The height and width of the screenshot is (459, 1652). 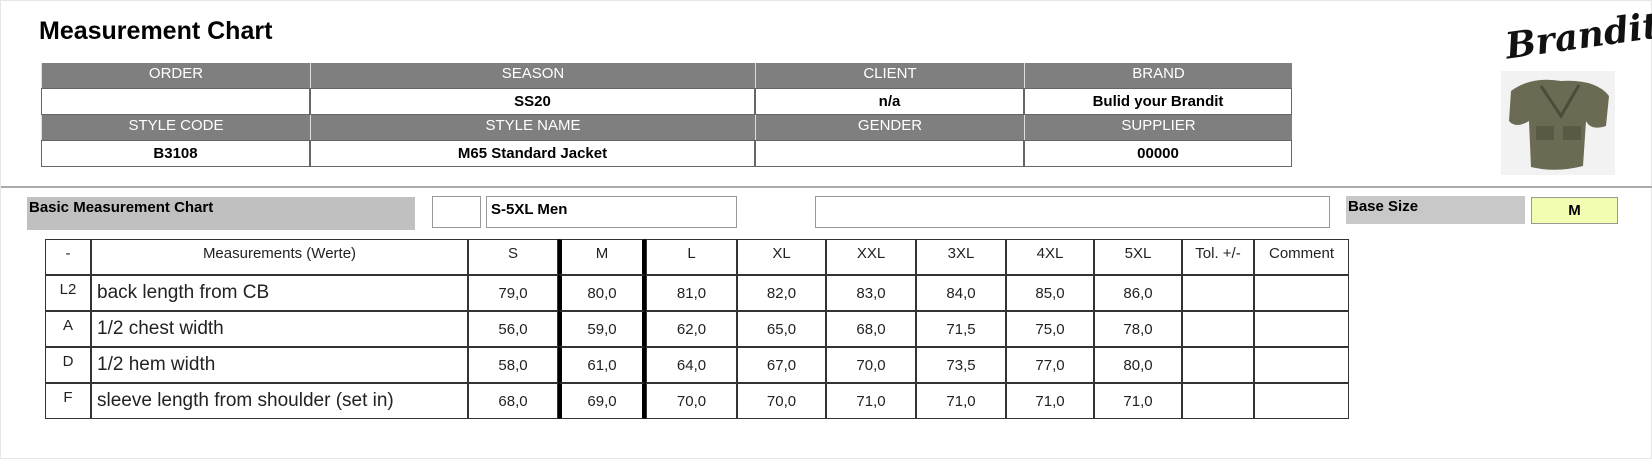 I want to click on field-value: SS20, so click(x=532, y=101).